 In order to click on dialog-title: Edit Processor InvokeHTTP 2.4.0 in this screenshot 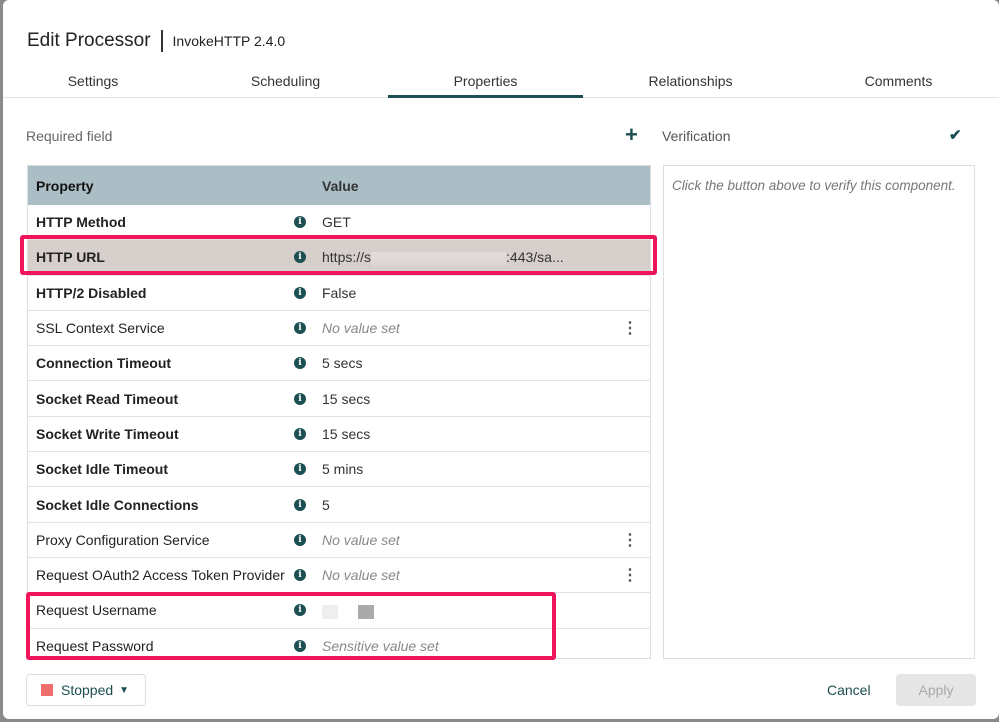, I will do `click(156, 41)`.